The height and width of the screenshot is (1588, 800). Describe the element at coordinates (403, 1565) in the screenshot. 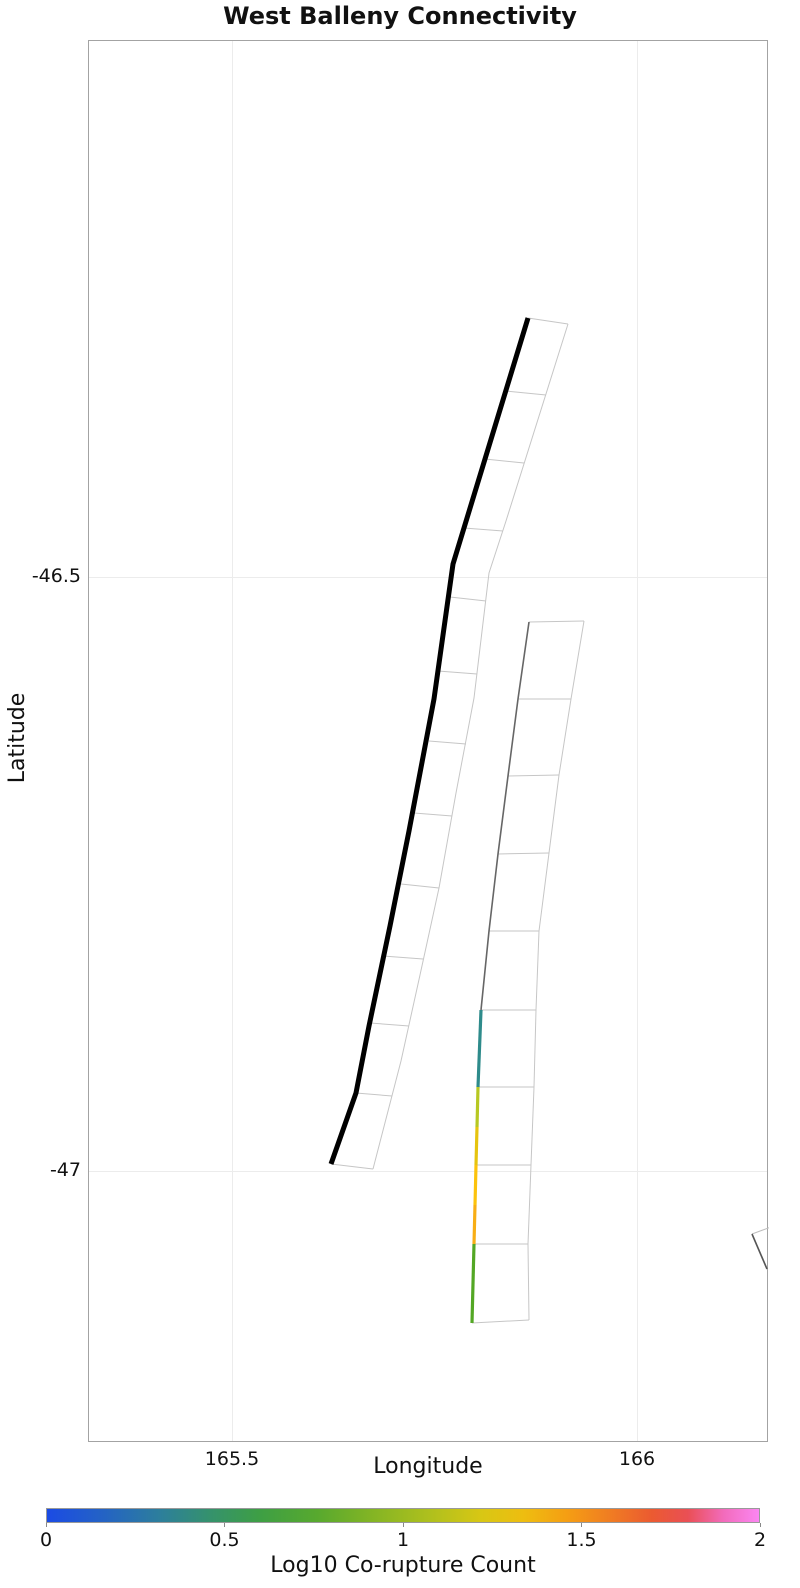

I see `colorbar-label: Log10 Co-rupture Count` at that location.